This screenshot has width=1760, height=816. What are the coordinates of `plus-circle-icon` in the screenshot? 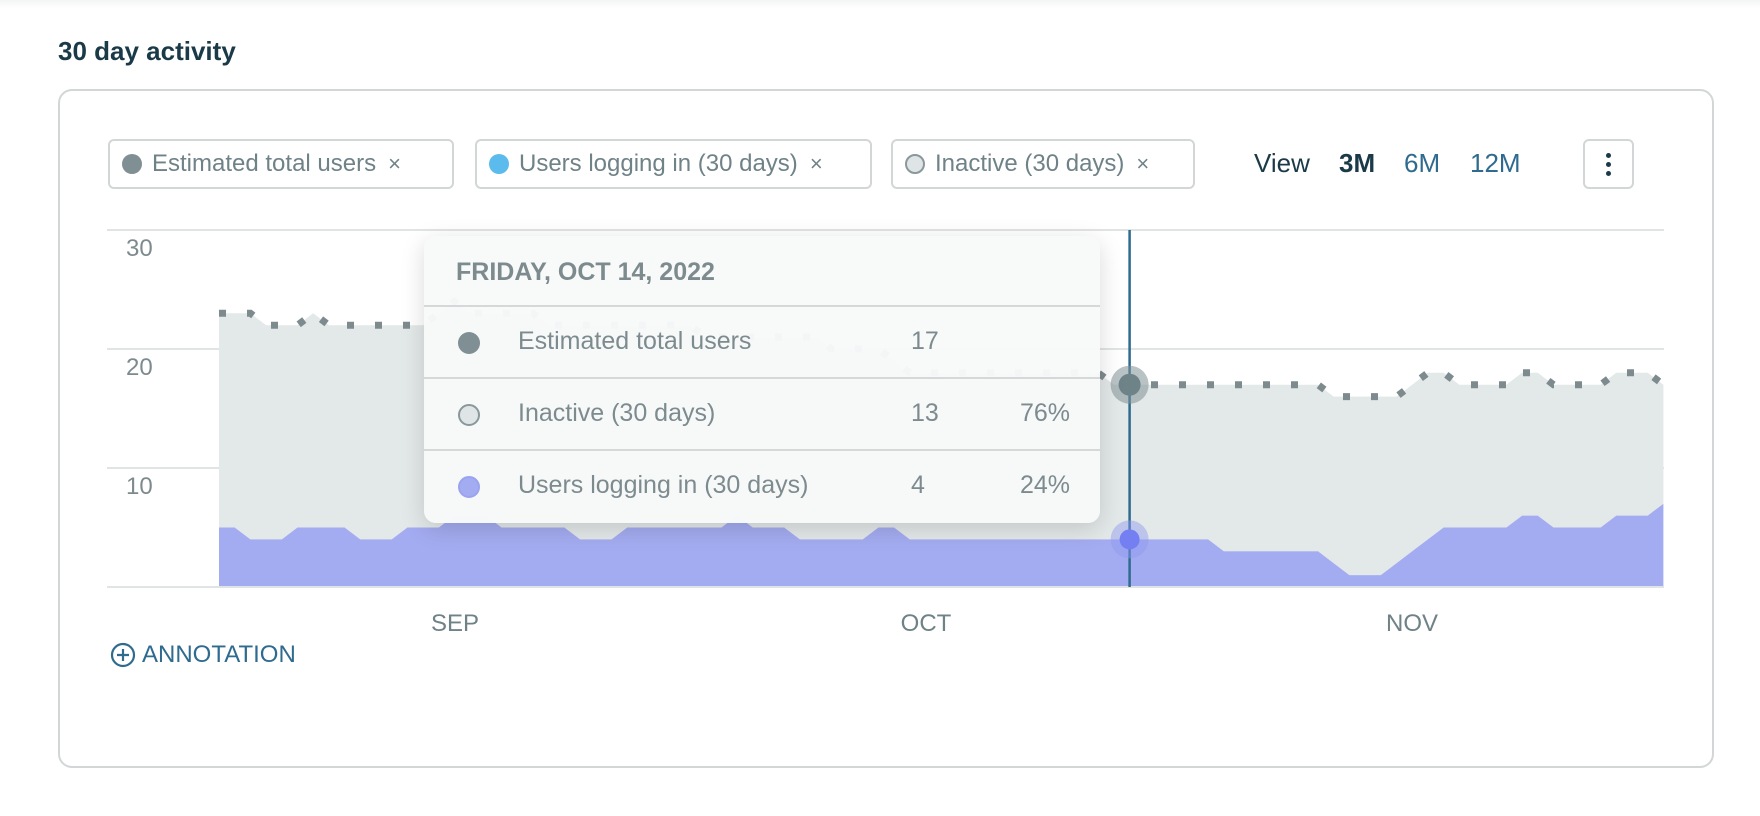 It's located at (123, 655).